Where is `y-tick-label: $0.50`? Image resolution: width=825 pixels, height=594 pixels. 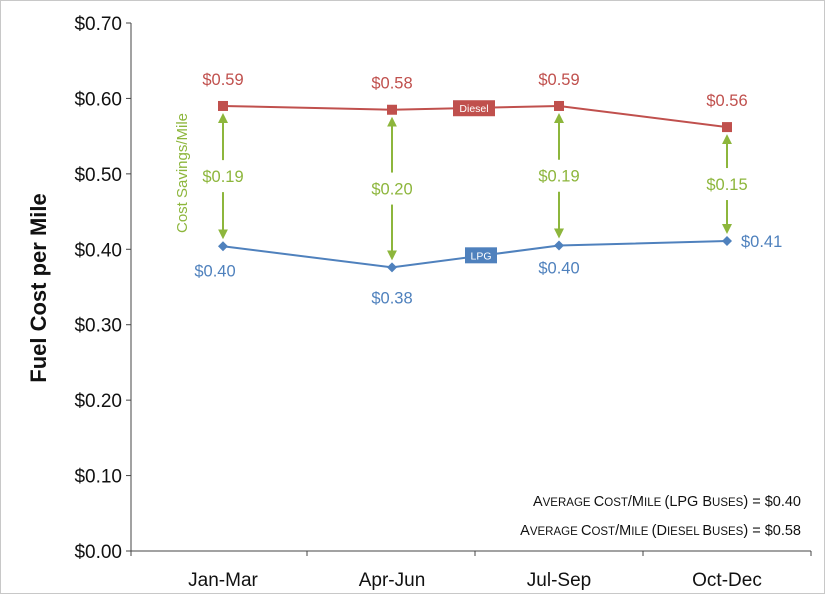 y-tick-label: $0.50 is located at coordinates (98, 175).